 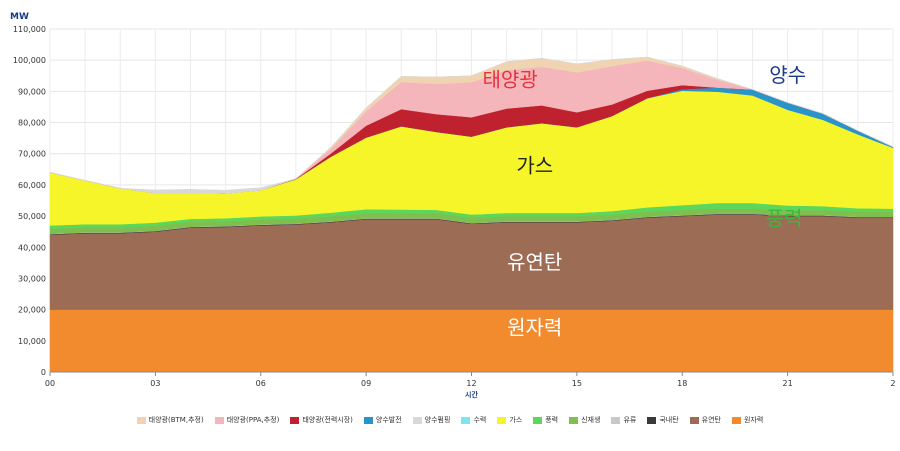 What do you see at coordinates (32, 341) in the screenshot?
I see `y-tick-label: 10,000` at bounding box center [32, 341].